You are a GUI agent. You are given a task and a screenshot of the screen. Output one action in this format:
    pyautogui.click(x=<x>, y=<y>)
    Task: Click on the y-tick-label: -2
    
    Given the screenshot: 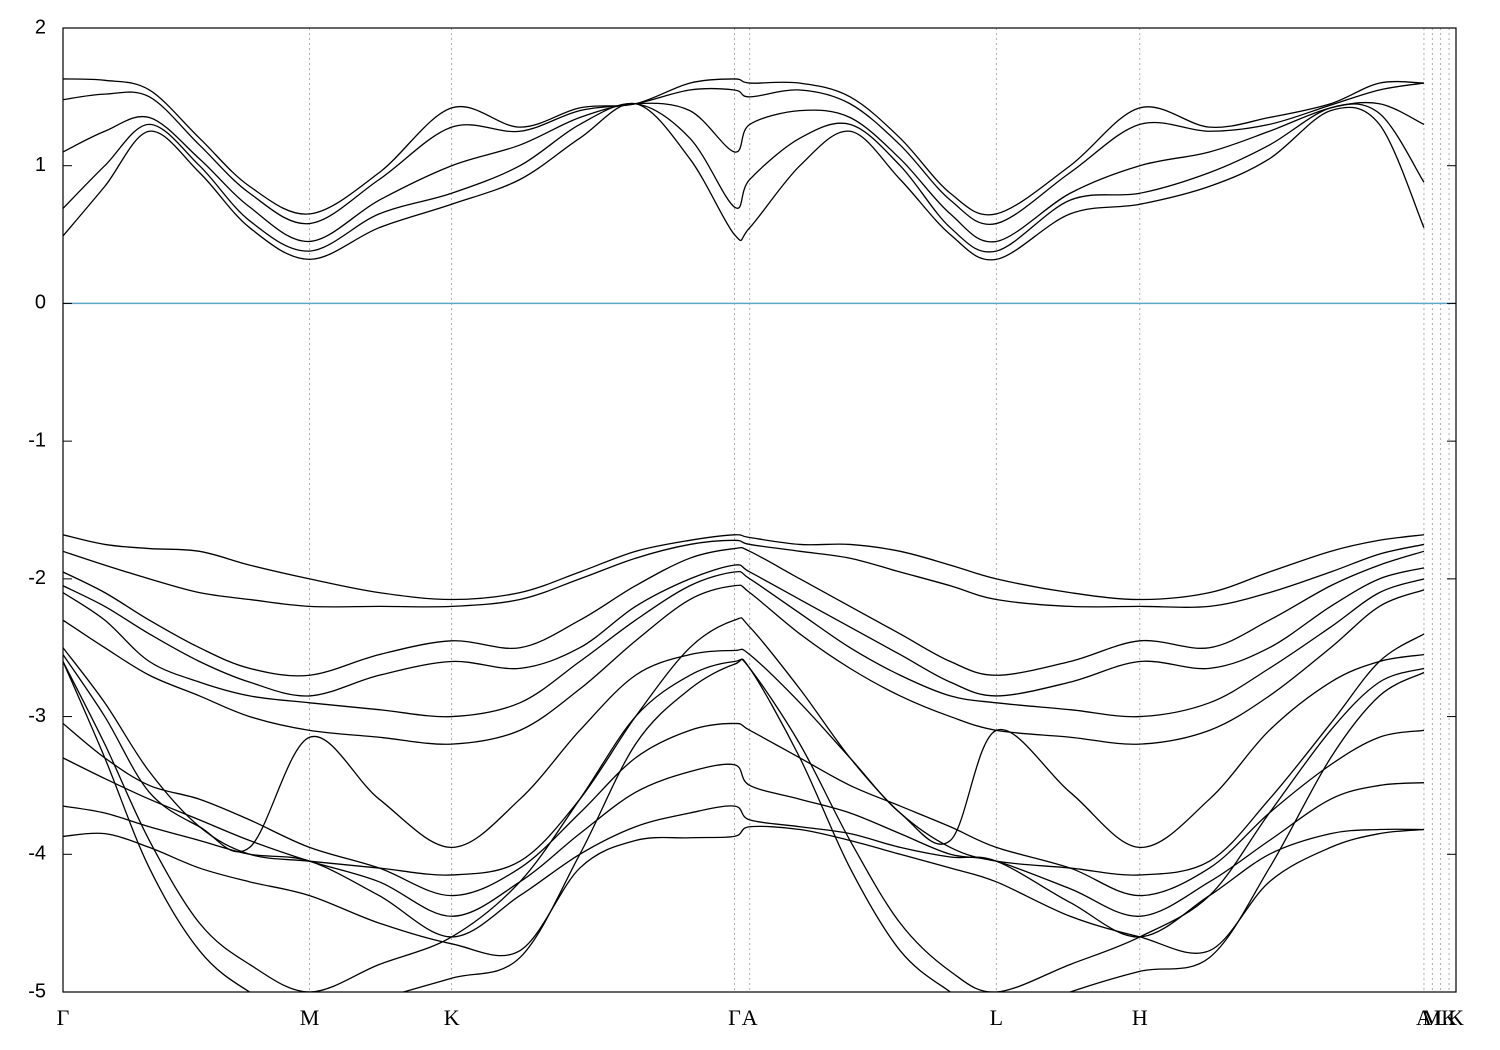 What is the action you would take?
    pyautogui.click(x=37, y=578)
    